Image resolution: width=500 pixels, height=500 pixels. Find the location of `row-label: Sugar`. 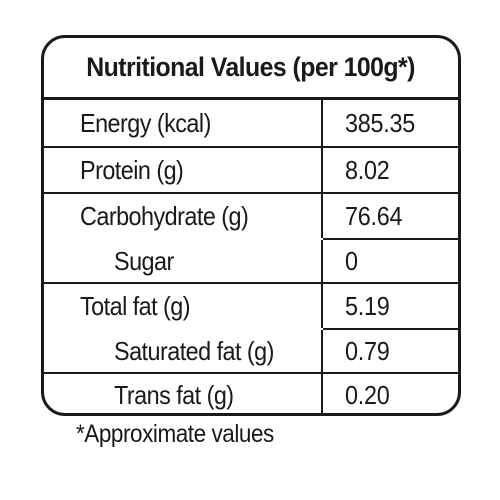

row-label: Sugar is located at coordinates (183, 261).